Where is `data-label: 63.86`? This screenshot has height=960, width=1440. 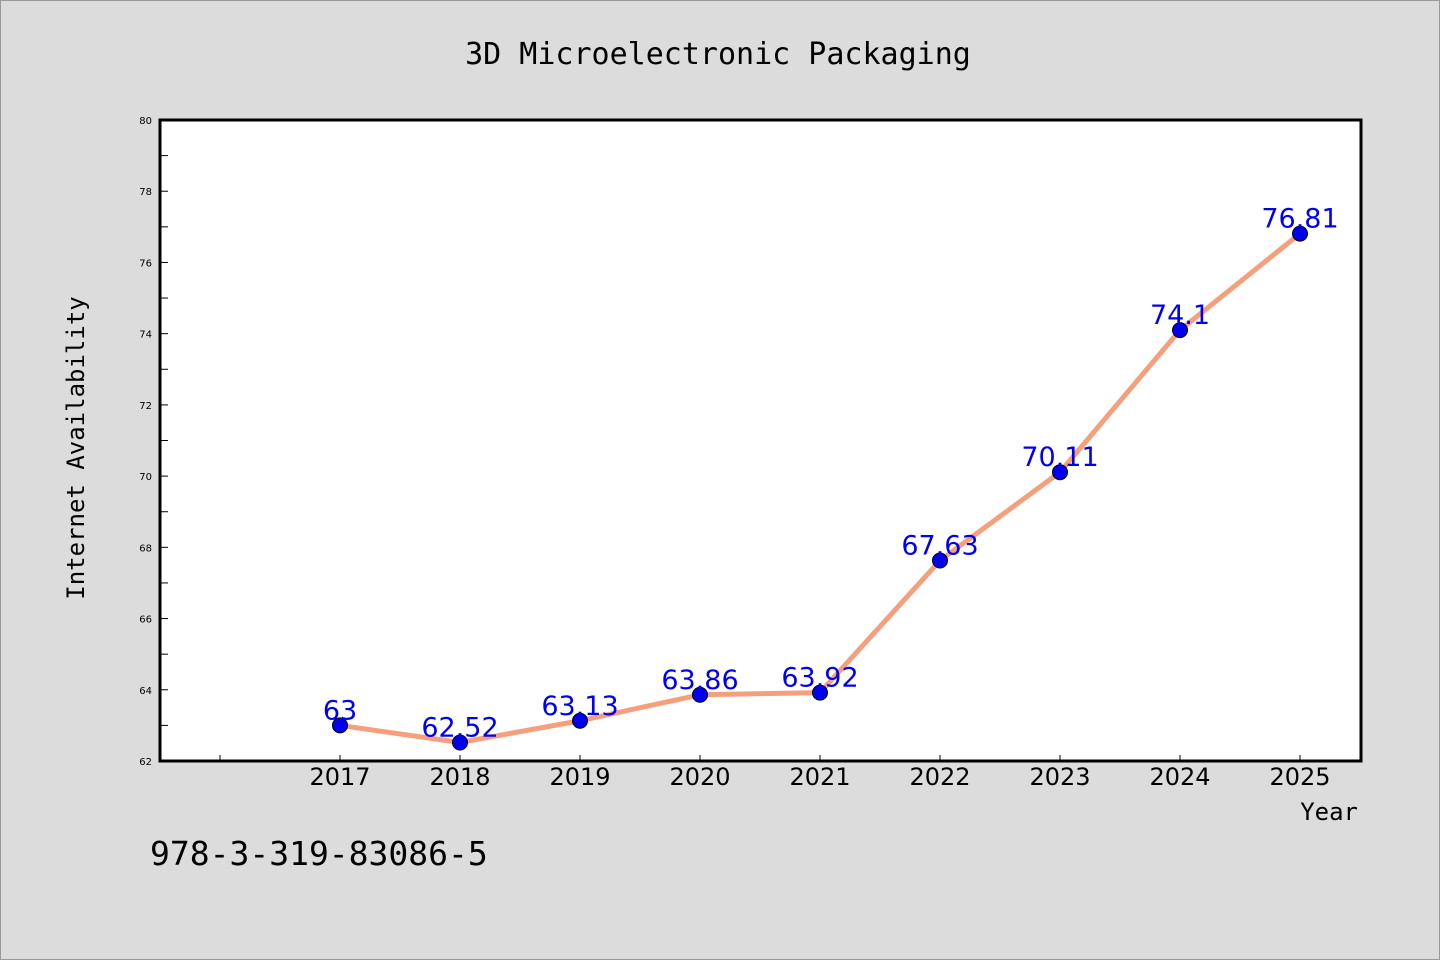 data-label: 63.86 is located at coordinates (699, 680).